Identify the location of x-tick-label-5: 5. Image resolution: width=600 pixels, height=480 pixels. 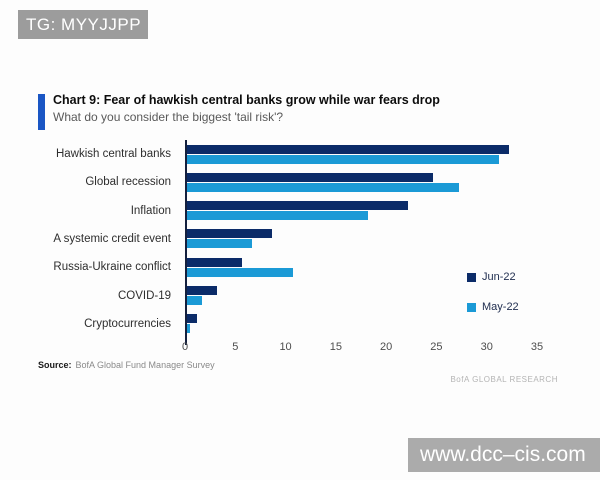
(235, 347).